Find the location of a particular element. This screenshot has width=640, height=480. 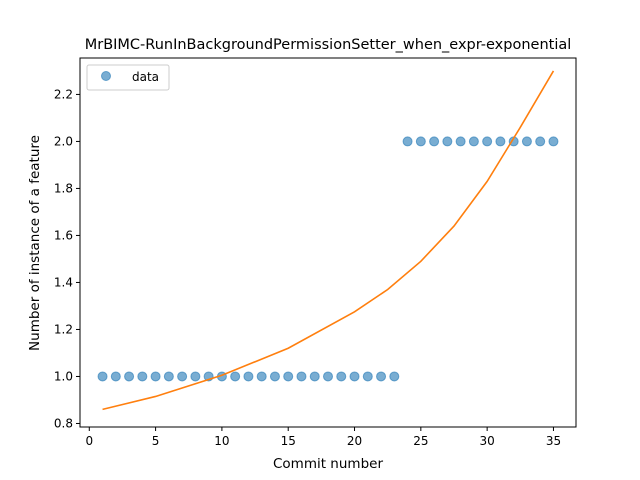

legend-marker is located at coordinates (106, 76).